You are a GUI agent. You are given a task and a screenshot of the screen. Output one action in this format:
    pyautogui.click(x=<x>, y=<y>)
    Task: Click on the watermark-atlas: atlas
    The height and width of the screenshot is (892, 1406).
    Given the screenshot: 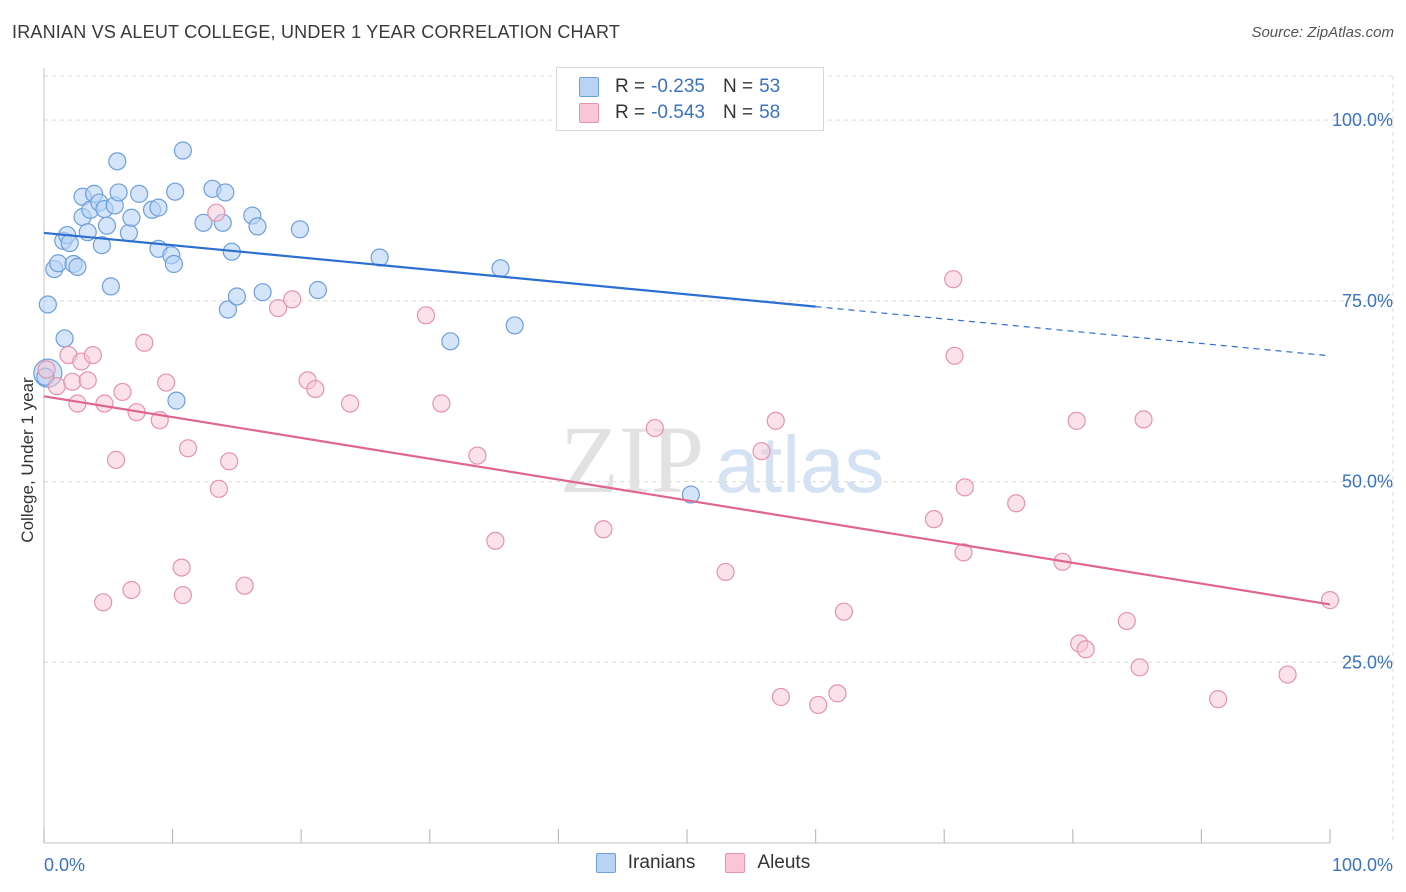 What is the action you would take?
    pyautogui.click(x=800, y=464)
    